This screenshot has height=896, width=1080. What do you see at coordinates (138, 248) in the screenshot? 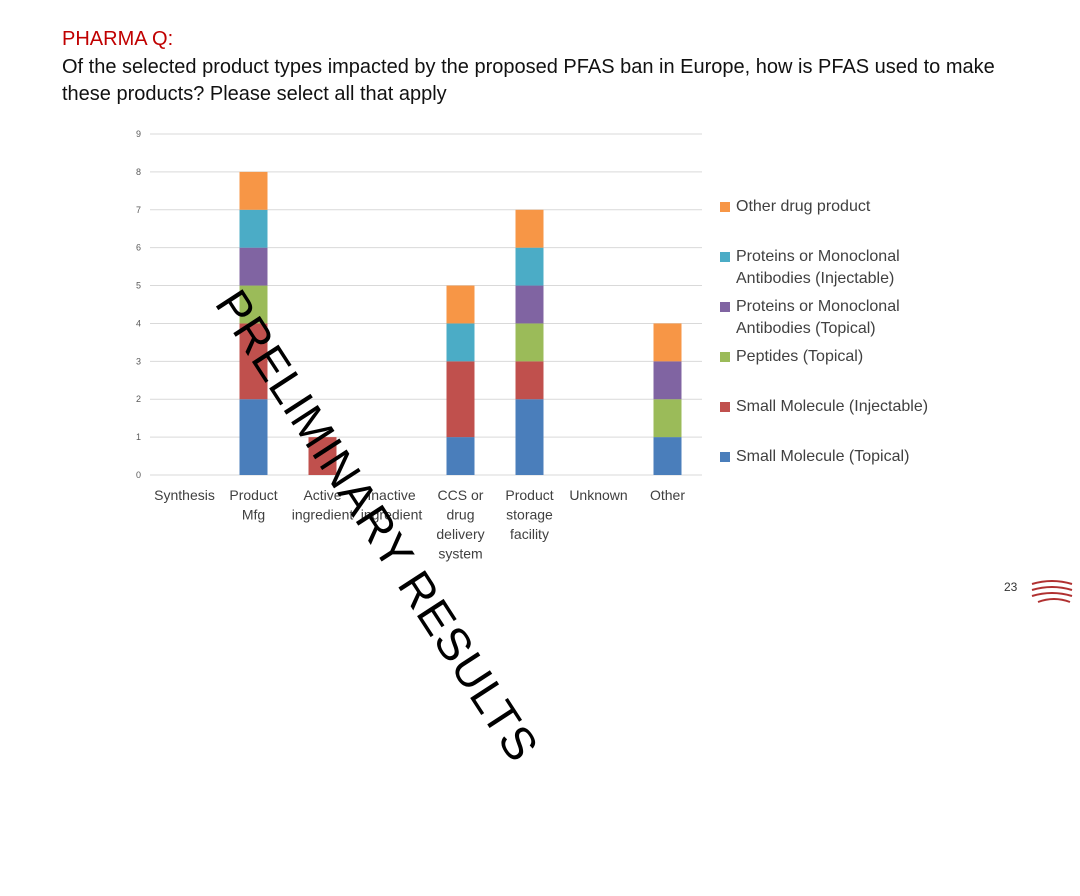
I see `y-tick-label: 6` at bounding box center [138, 248].